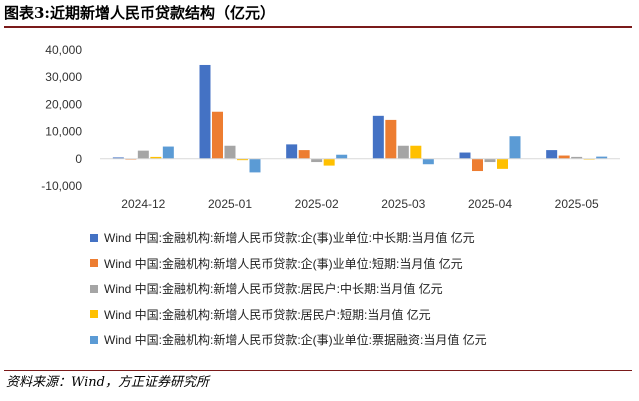  What do you see at coordinates (61, 118) in the screenshot?
I see `y-axis: 40,000 30,000 20,000 10,000 0 -10,000` at bounding box center [61, 118].